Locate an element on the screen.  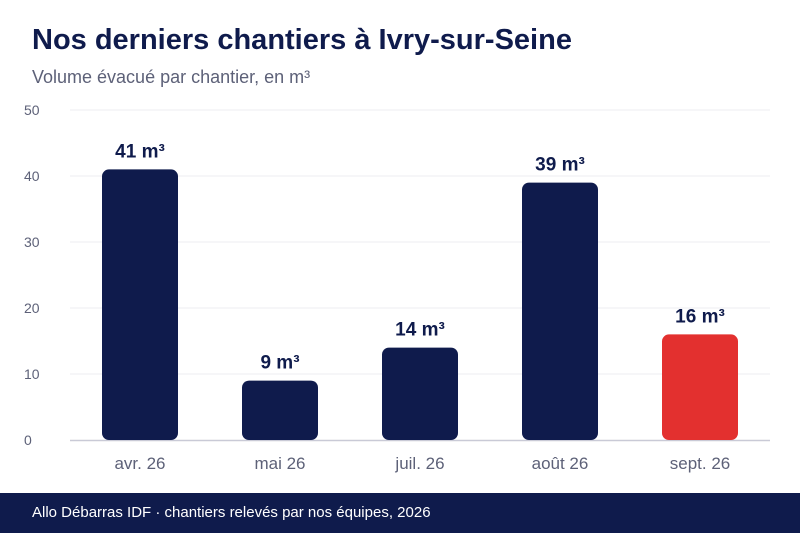
y-tick-label: 40 is located at coordinates (32, 176).